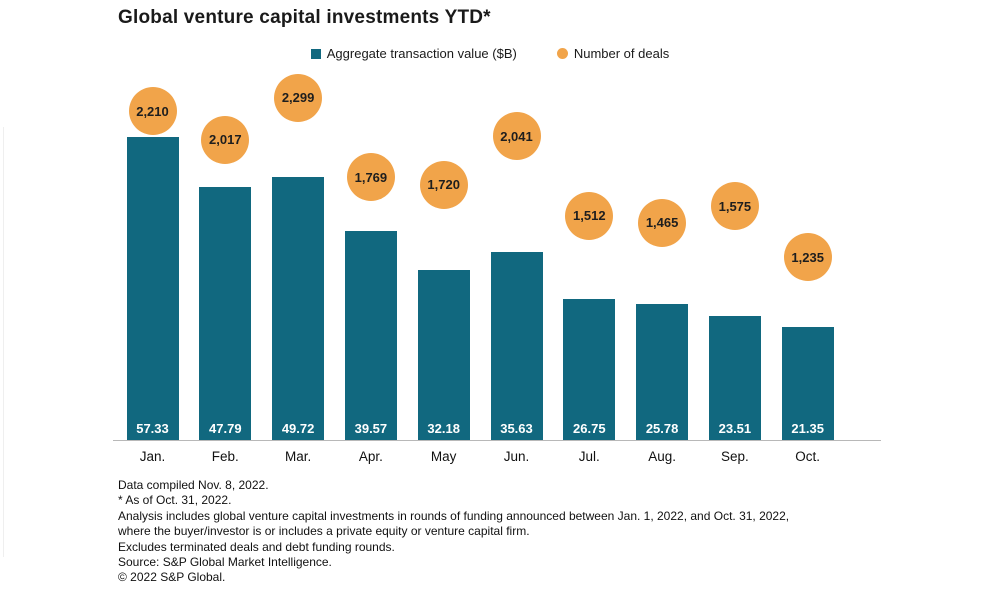 This screenshot has width=1000, height=600. What do you see at coordinates (298, 428) in the screenshot?
I see `bar-value-label-mar: 49.72` at bounding box center [298, 428].